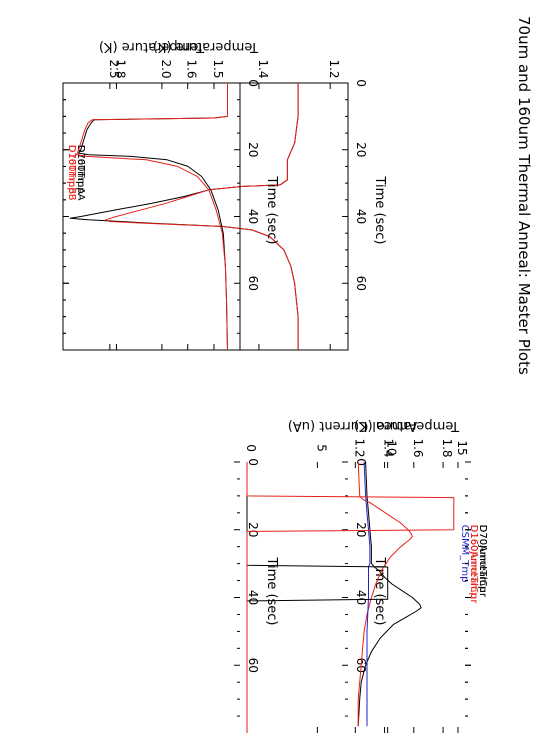  Describe the element at coordinates (482, 559) in the screenshot. I see `legend-entry: D70JunctTmp` at that location.